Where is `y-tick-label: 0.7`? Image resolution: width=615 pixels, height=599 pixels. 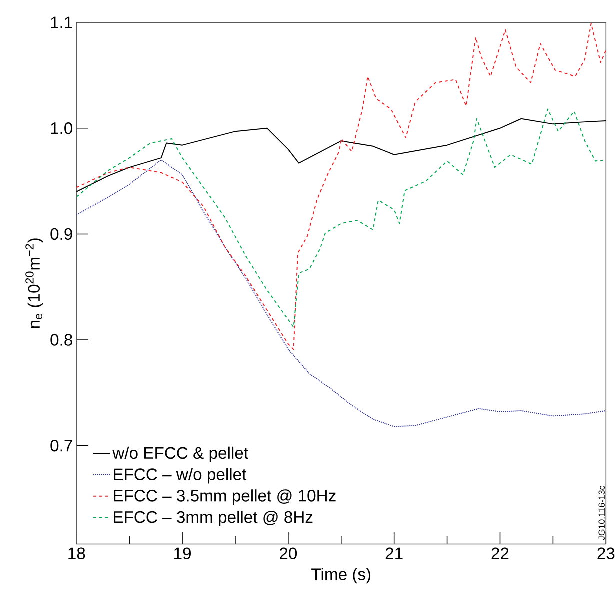
y-tick-label: 0.7 is located at coordinates (61, 446).